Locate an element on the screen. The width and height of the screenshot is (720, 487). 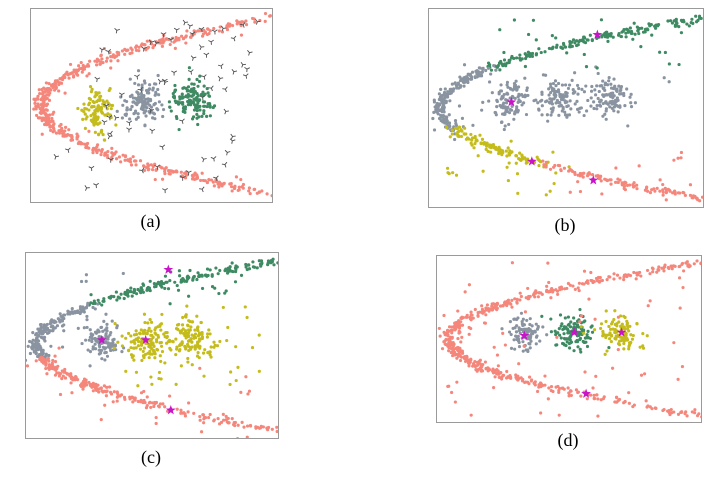
panel-label-a: (a) is located at coordinates (150, 221).